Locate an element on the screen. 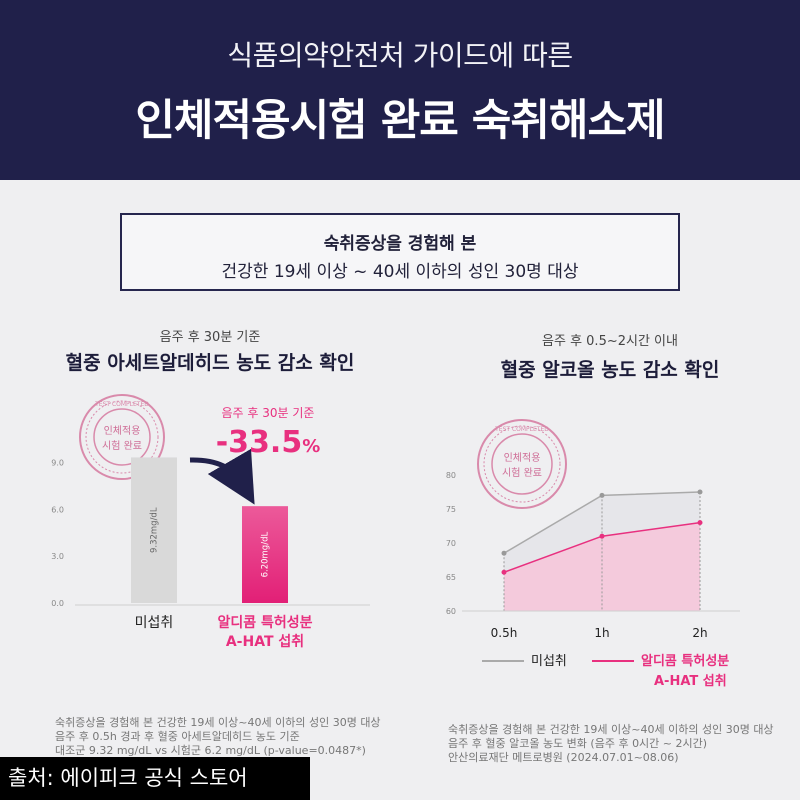 The width and height of the screenshot is (800, 800). left-subtitle: 음주 후 30분 기준 is located at coordinates (210, 337).